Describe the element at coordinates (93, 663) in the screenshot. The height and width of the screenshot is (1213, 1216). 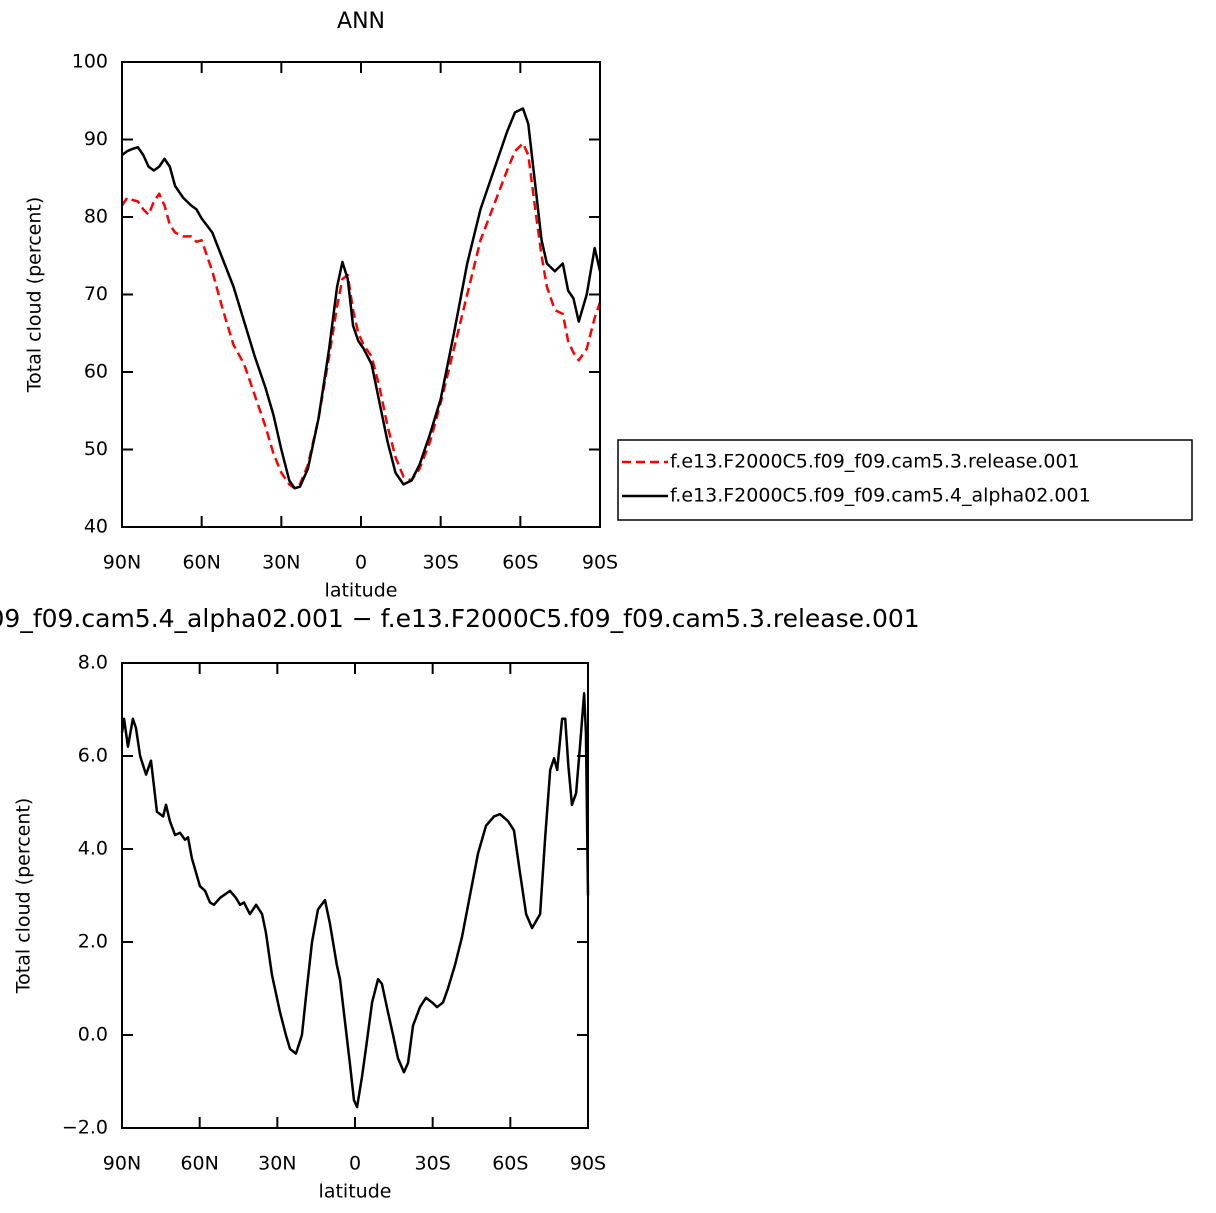
I see `y-tick-label: 8.0` at that location.